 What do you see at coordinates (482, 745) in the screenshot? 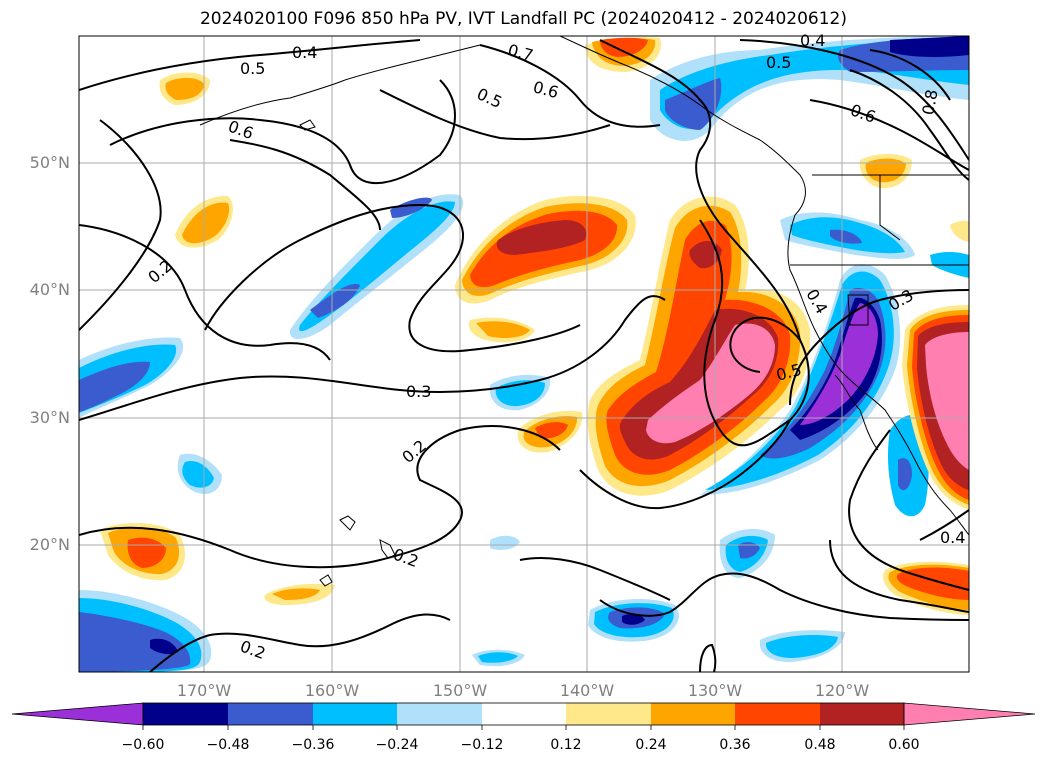
I see `colorbar-tick-label: −0.12` at bounding box center [482, 745].